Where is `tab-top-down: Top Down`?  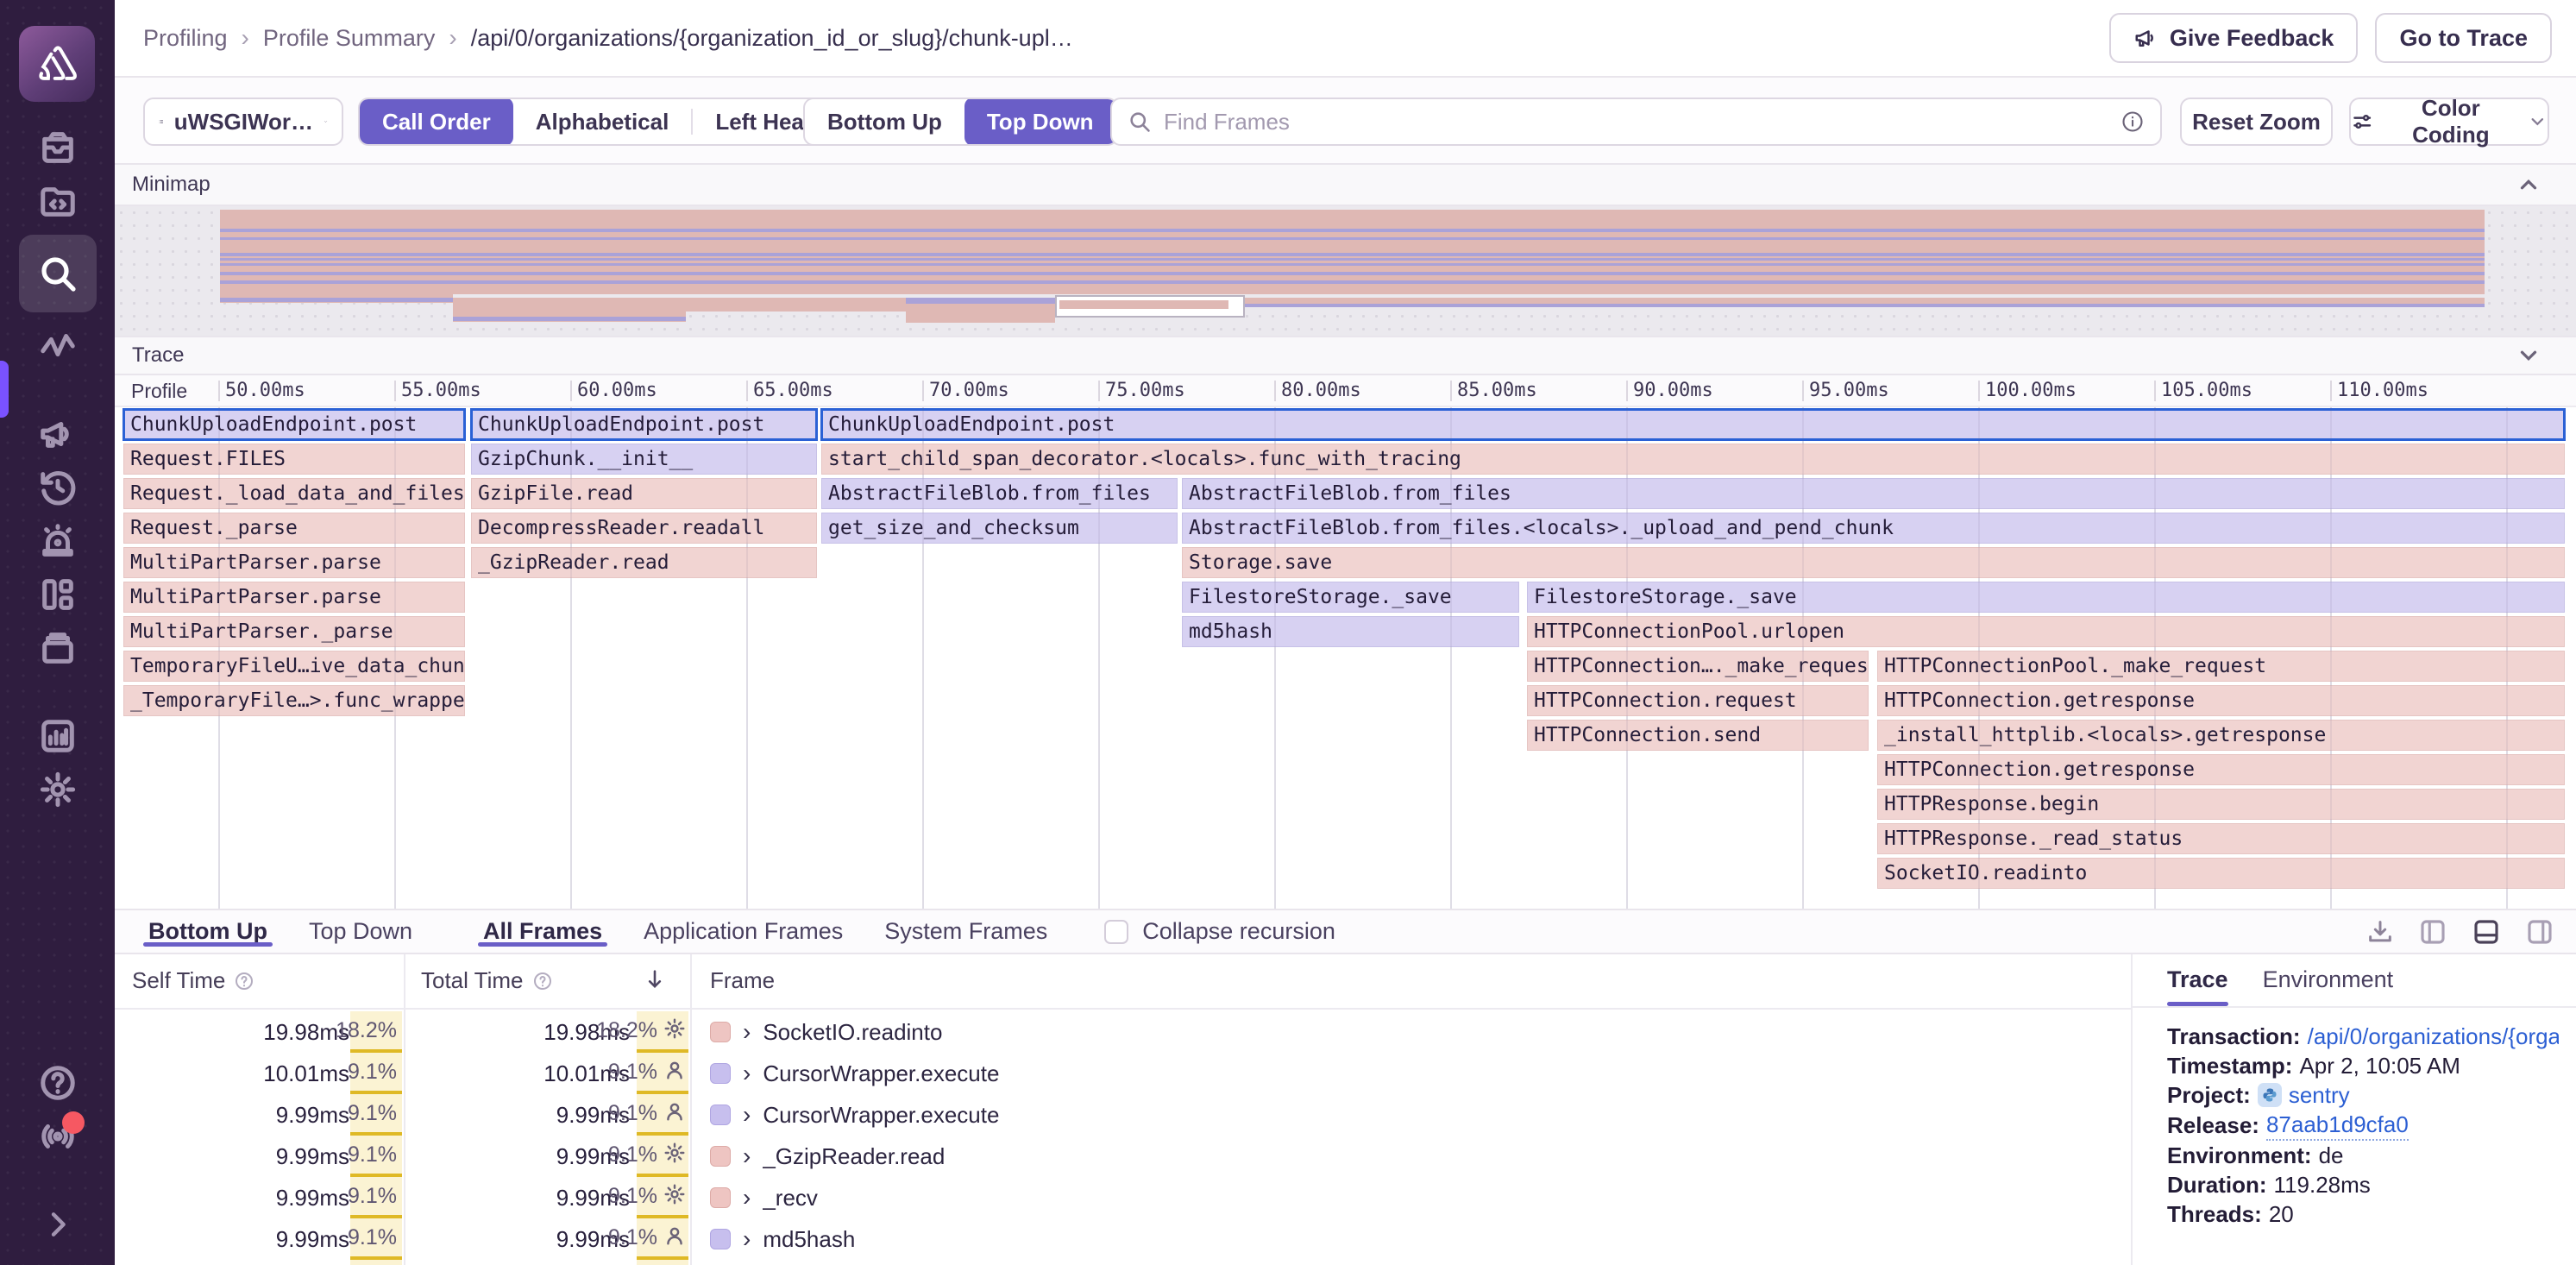 tab-top-down: Top Down is located at coordinates (360, 931).